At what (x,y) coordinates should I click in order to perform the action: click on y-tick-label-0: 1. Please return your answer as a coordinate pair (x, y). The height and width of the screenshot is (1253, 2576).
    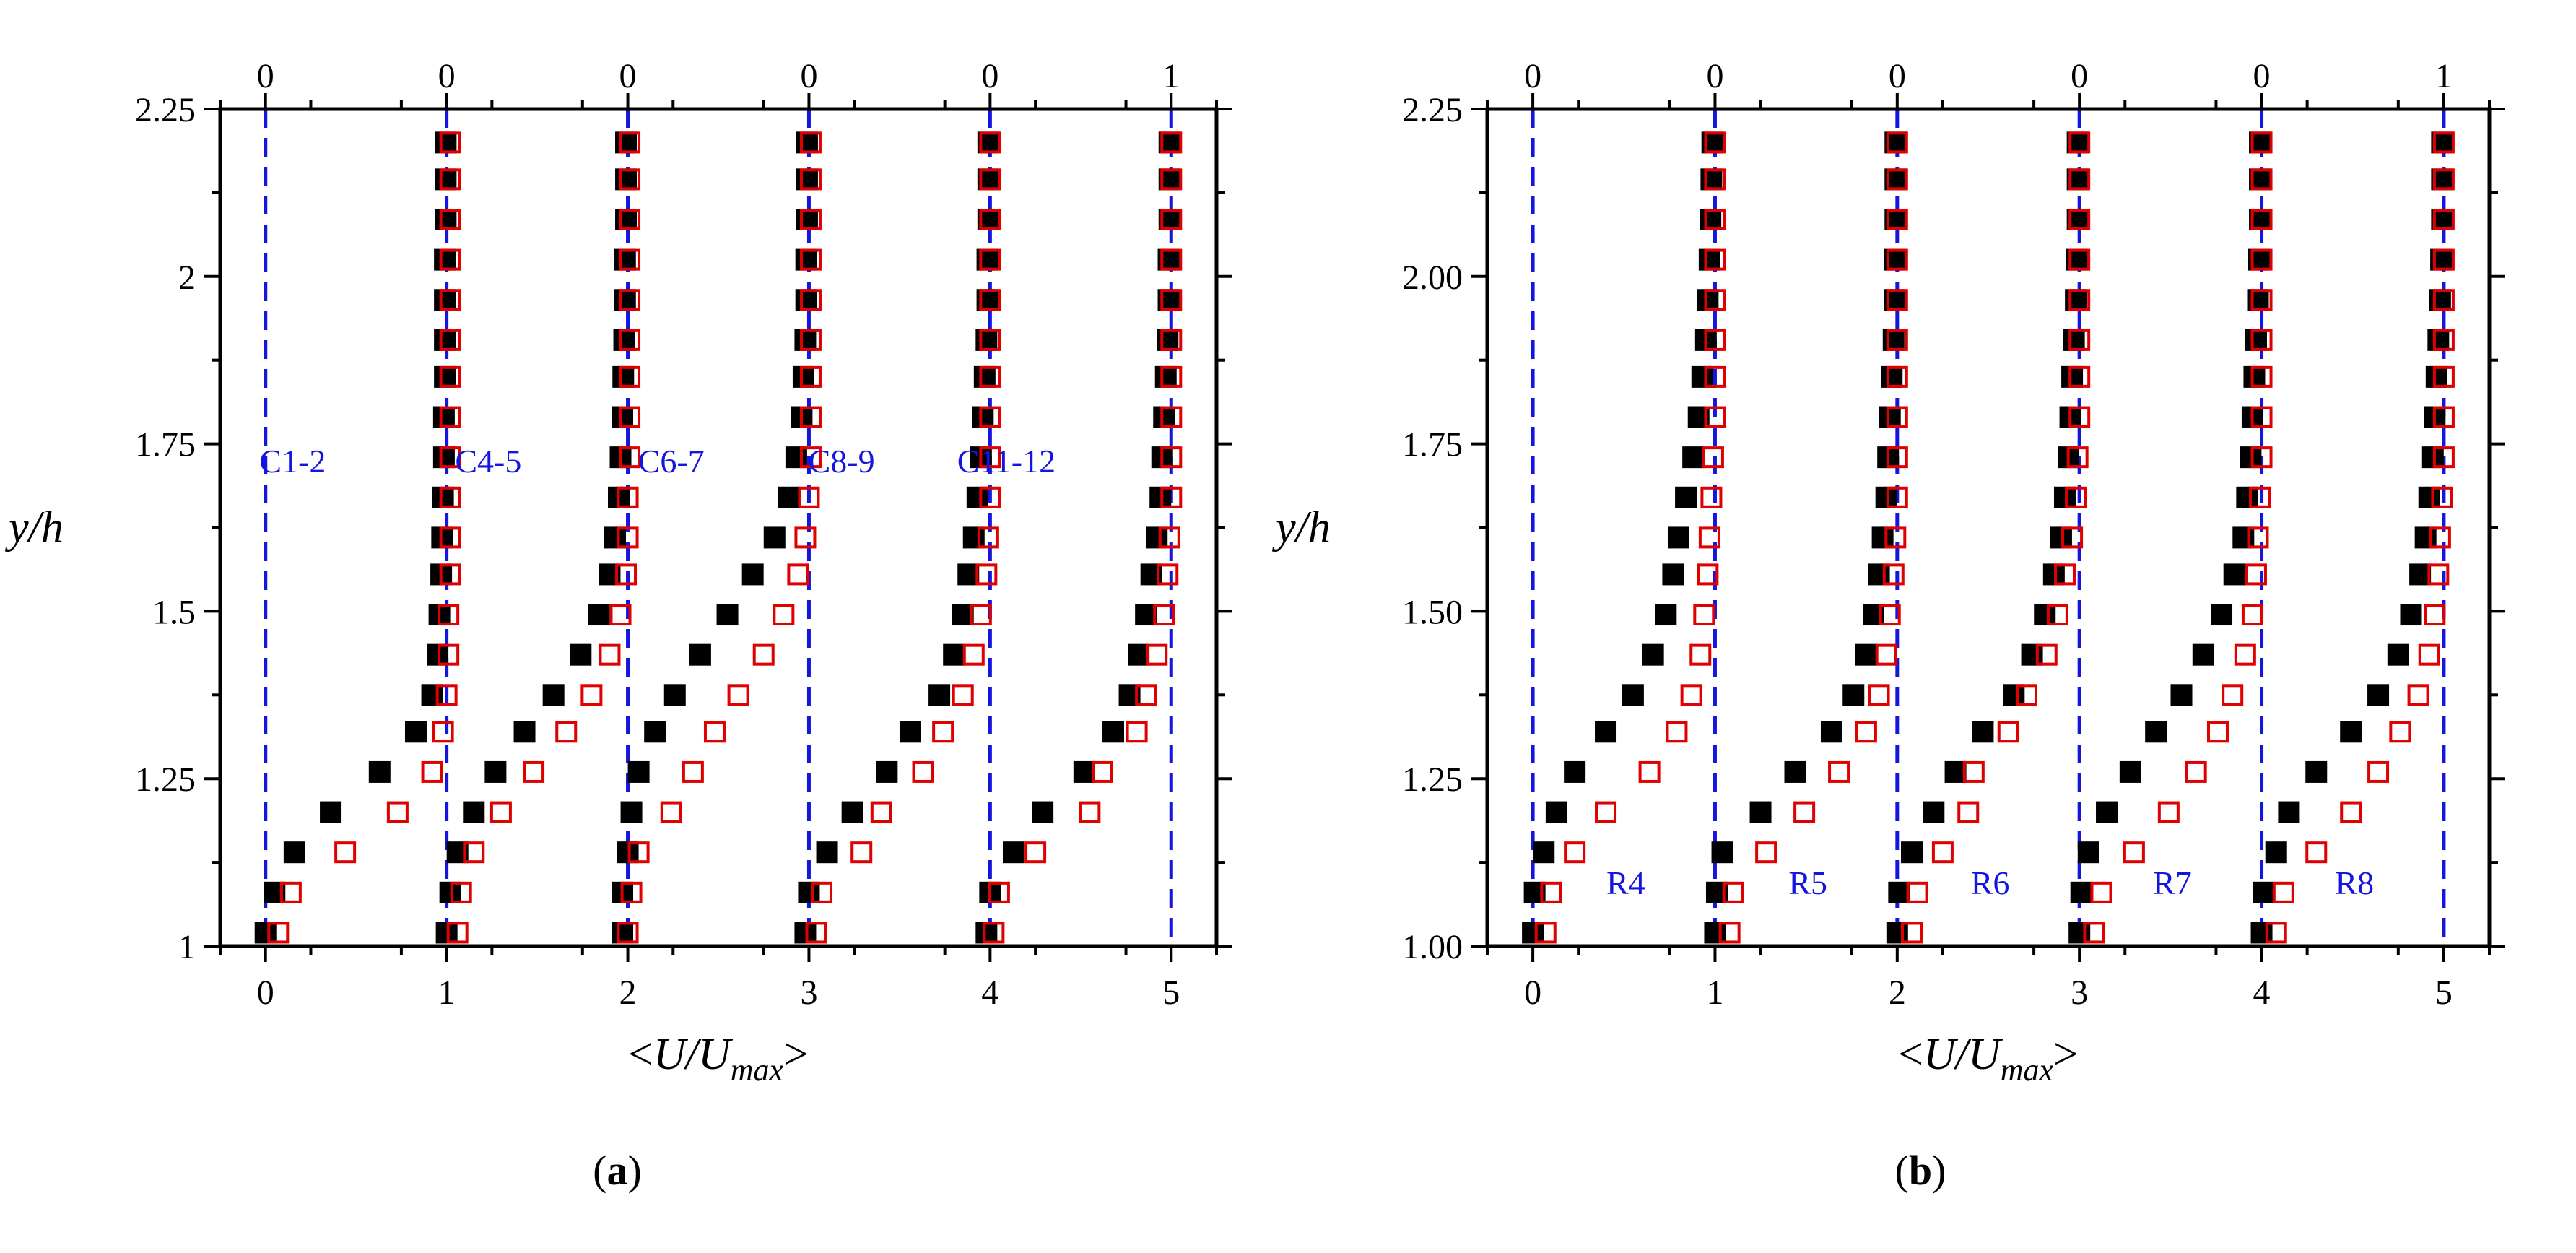
    Looking at the image, I should click on (187, 947).